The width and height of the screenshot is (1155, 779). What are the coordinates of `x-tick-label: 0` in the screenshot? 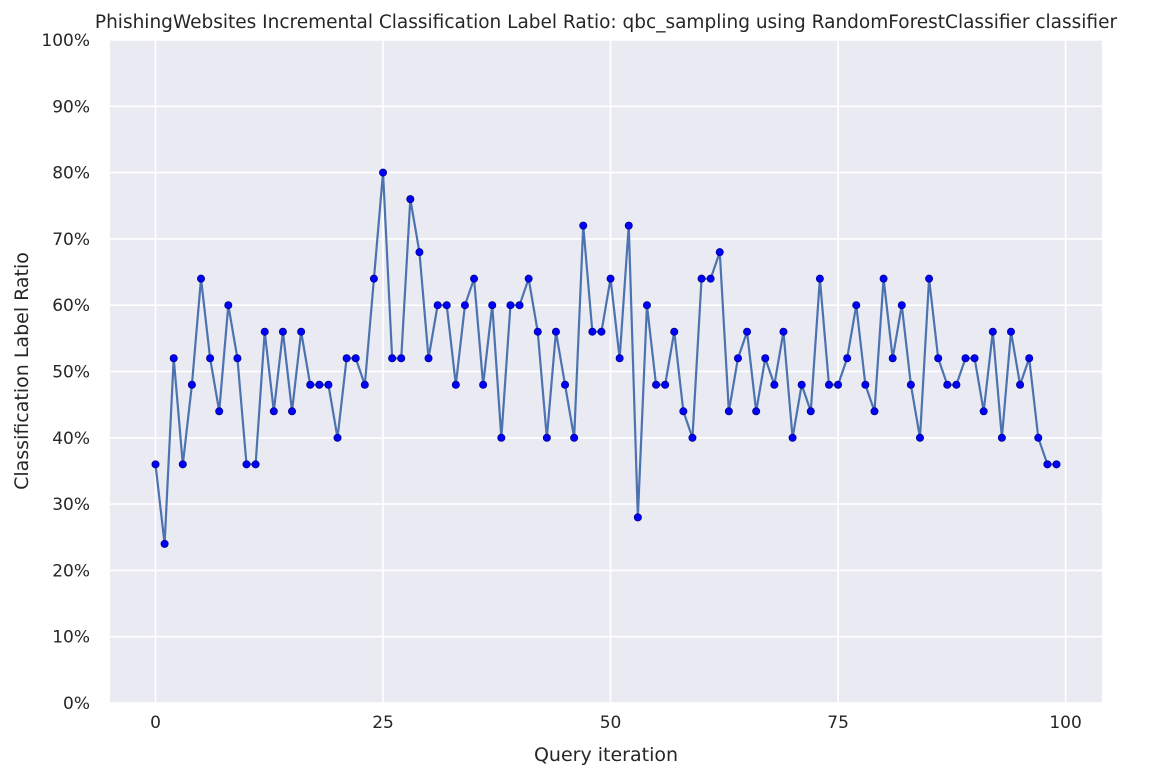 It's located at (155, 723).